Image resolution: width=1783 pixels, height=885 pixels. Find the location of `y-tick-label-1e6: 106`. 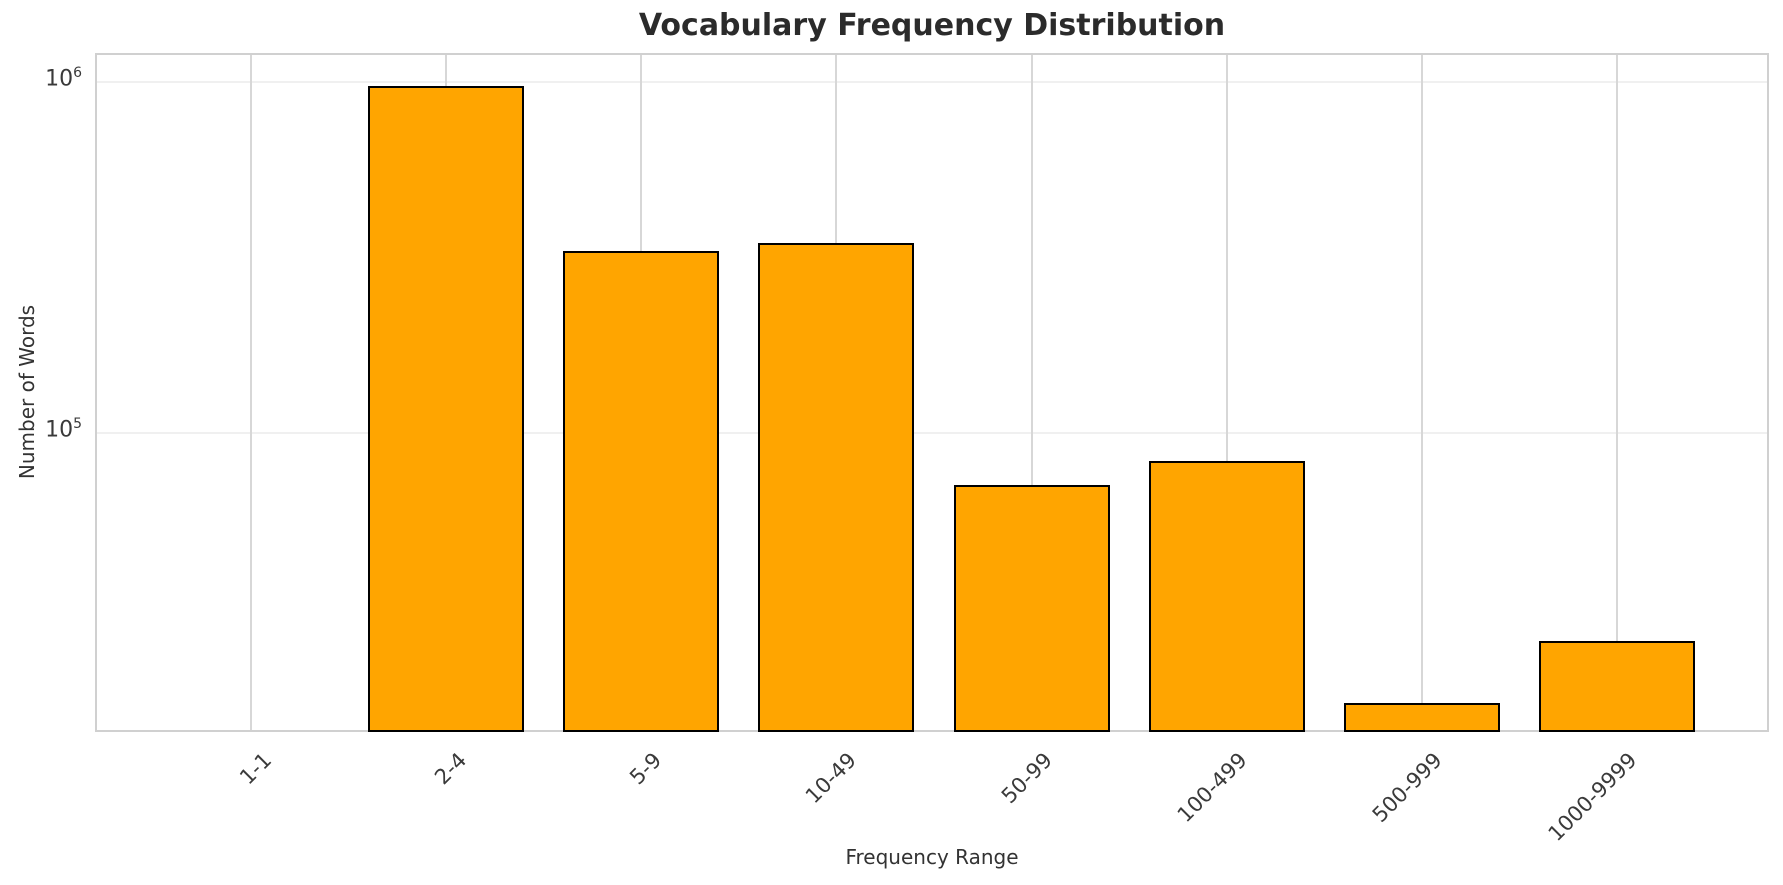

y-tick-label-1e6: 106 is located at coordinates (63, 78).